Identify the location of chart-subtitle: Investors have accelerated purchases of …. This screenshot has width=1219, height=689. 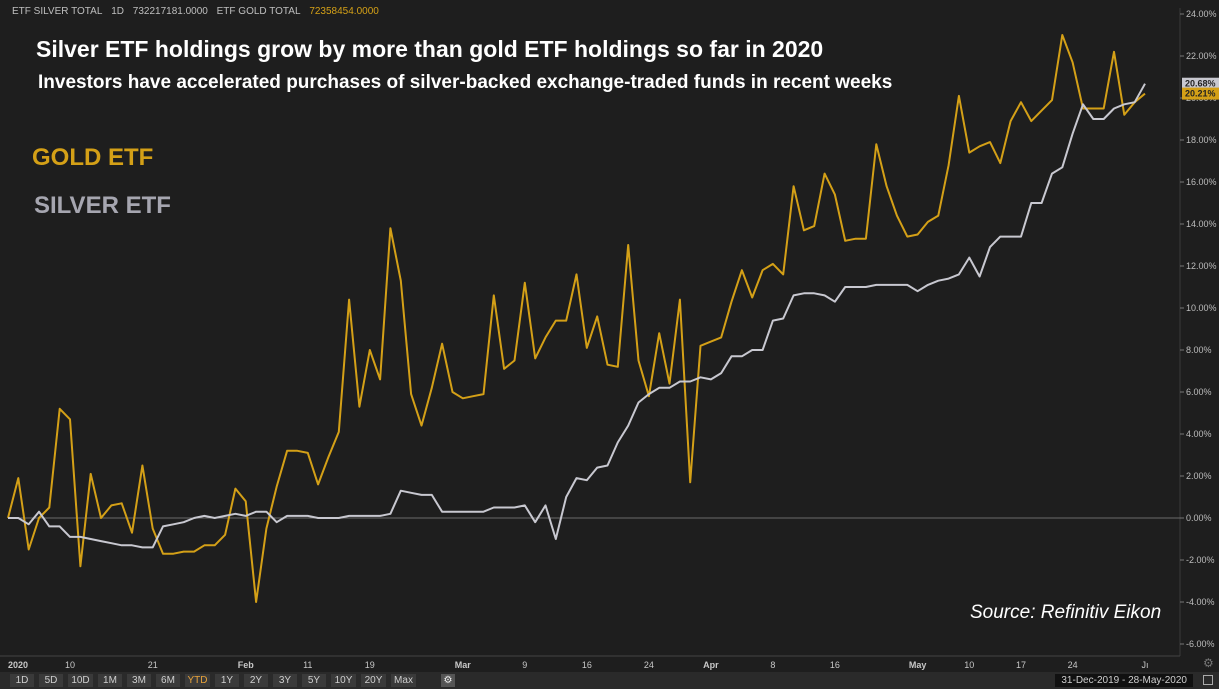
(465, 82).